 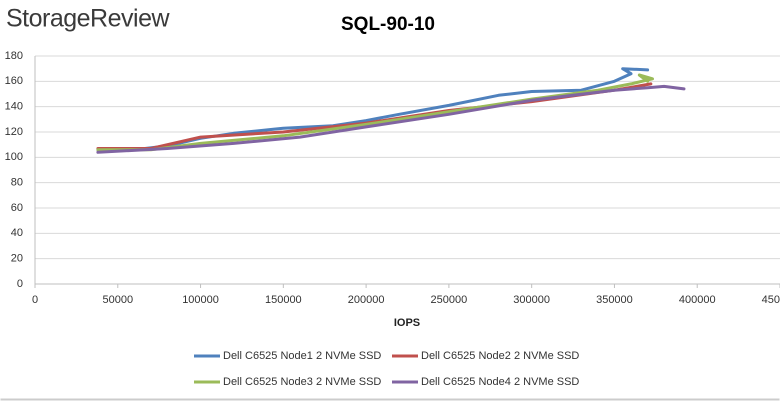 What do you see at coordinates (14, 157) in the screenshot?
I see `y-tick-label: 100` at bounding box center [14, 157].